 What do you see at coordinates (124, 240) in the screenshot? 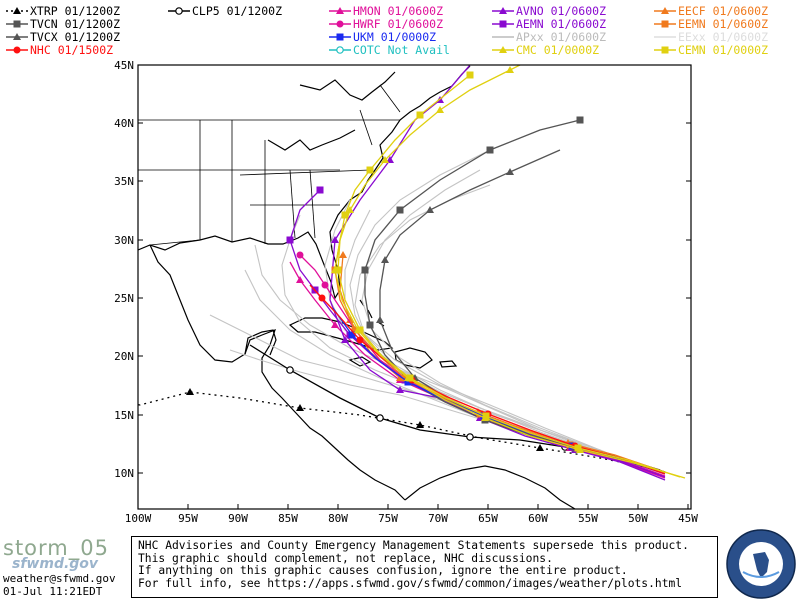
I see `latitude-label: 30N` at bounding box center [124, 240].